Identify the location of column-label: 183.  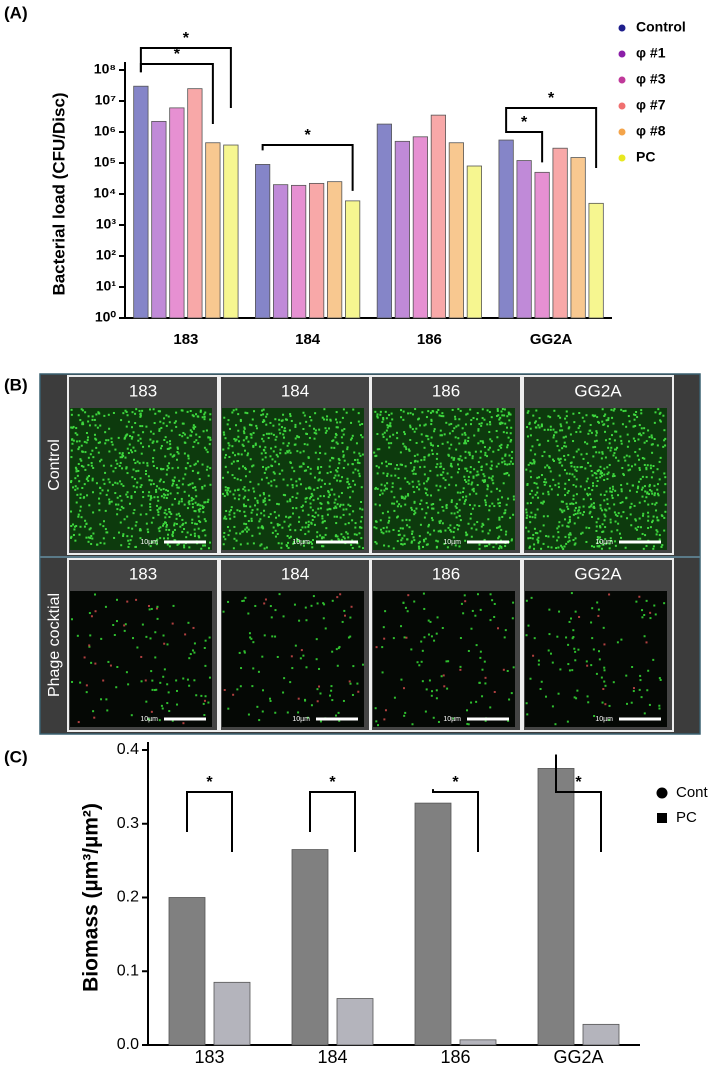
(143, 390).